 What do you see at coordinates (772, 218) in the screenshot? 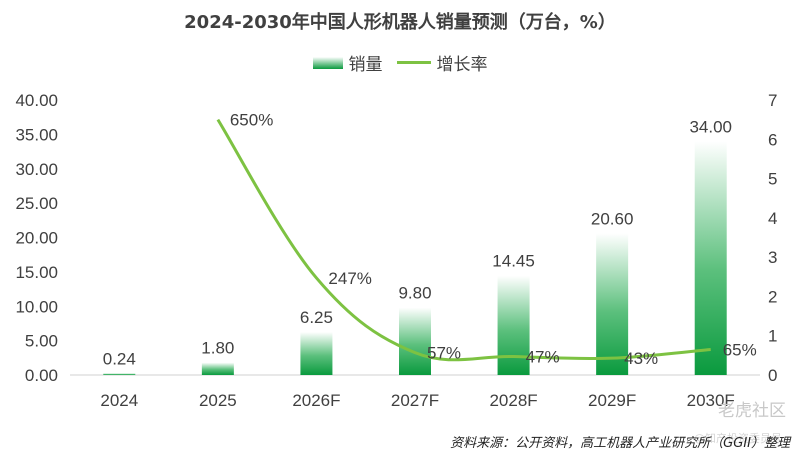
I see `y-right-tick-label: 4` at bounding box center [772, 218].